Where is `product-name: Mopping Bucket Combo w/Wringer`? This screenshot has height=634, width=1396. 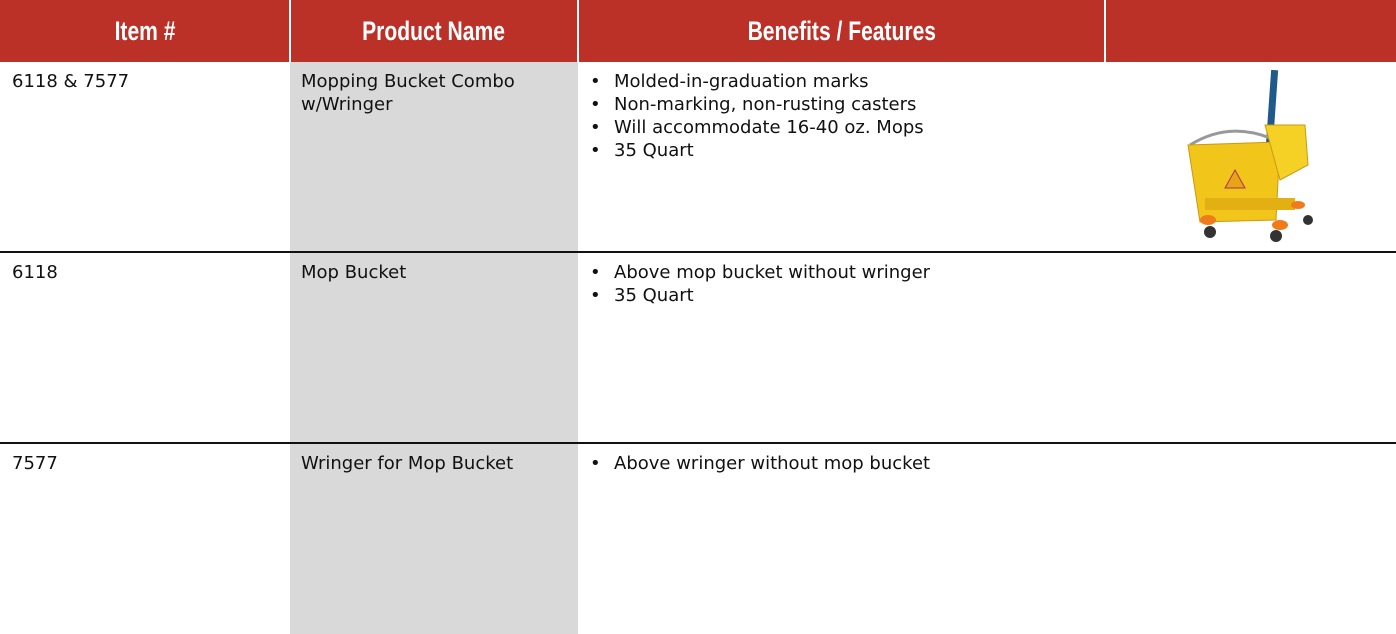 product-name: Mopping Bucket Combo w/Wringer is located at coordinates (408, 93).